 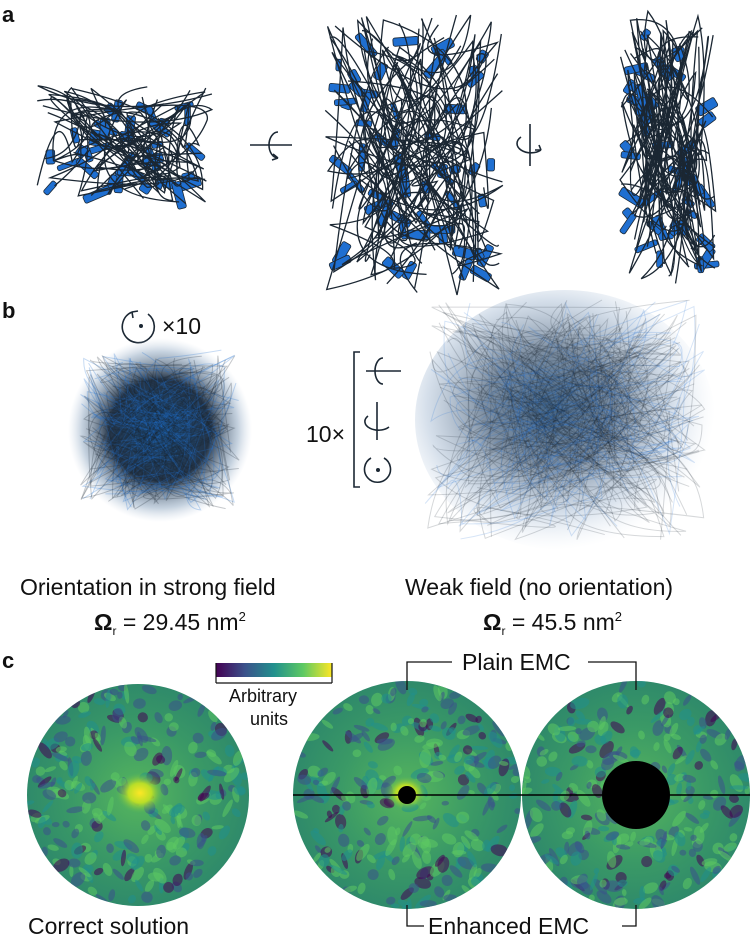 I want to click on three-rotation-bracket, so click(x=377, y=419).